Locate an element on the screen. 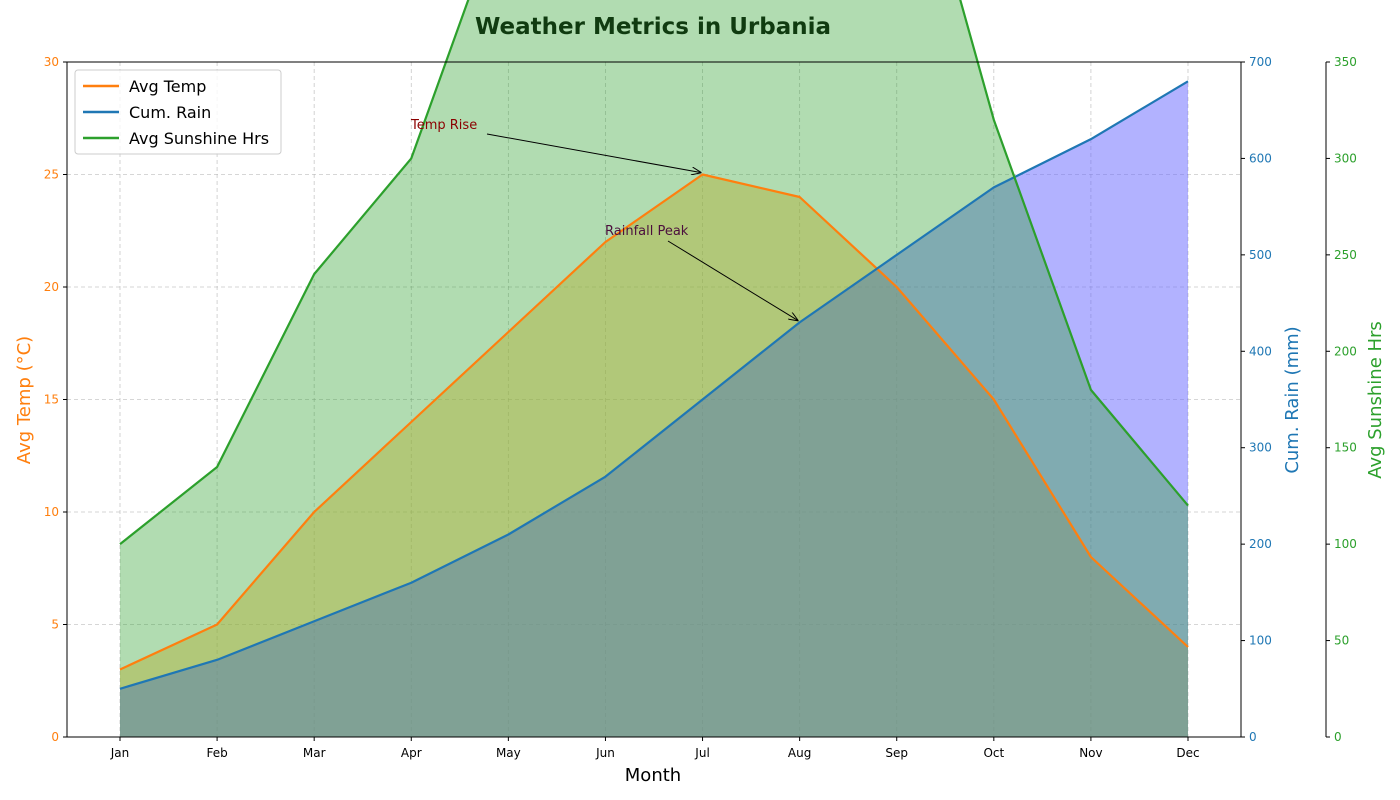  y-right-tick-label-500: 500 is located at coordinates (1260, 255).